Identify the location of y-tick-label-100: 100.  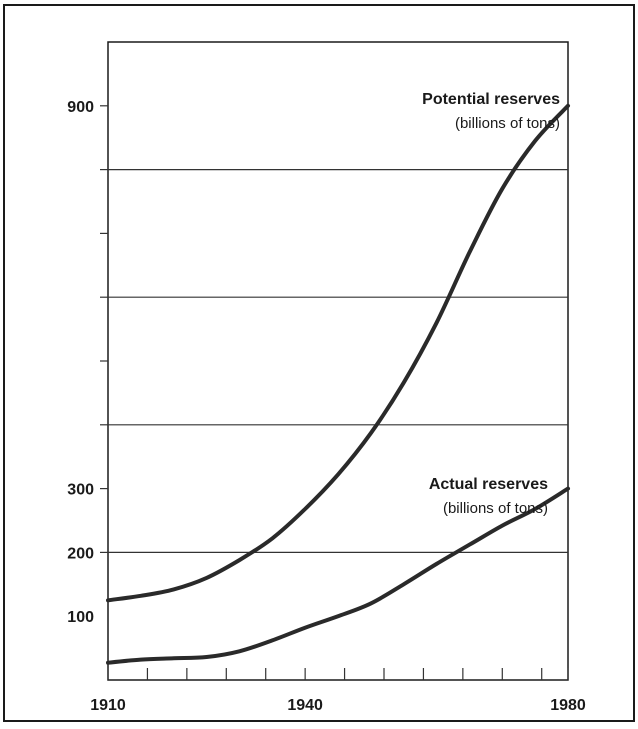
(80, 617).